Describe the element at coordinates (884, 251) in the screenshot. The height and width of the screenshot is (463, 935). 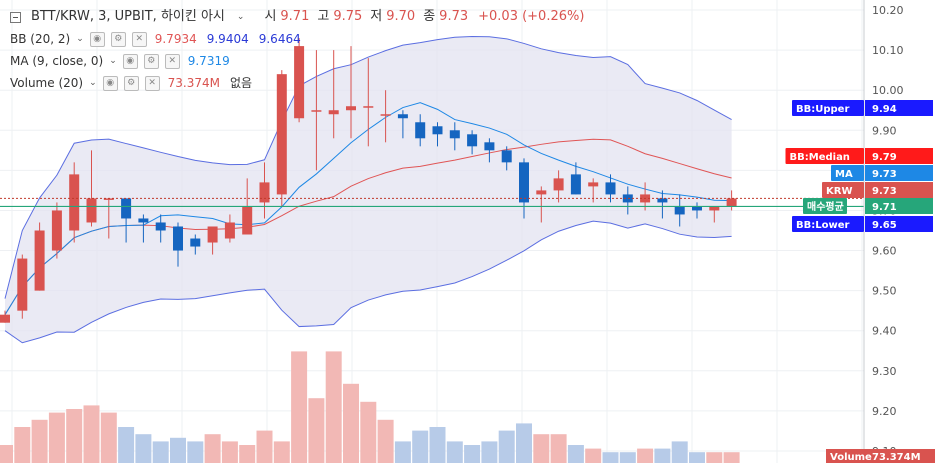
I see `price-axis-tick: 9.60` at that location.